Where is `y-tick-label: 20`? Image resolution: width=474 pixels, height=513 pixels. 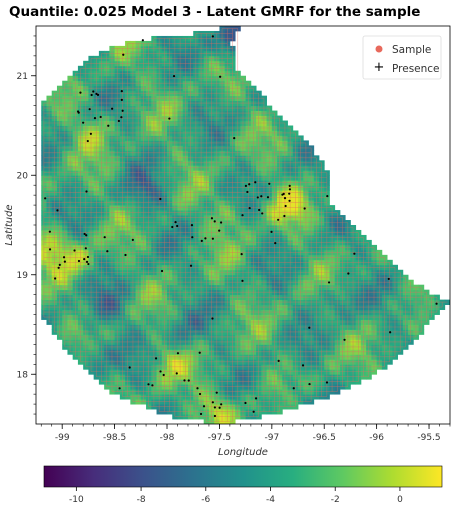 y-tick-label: 20 is located at coordinates (23, 176).